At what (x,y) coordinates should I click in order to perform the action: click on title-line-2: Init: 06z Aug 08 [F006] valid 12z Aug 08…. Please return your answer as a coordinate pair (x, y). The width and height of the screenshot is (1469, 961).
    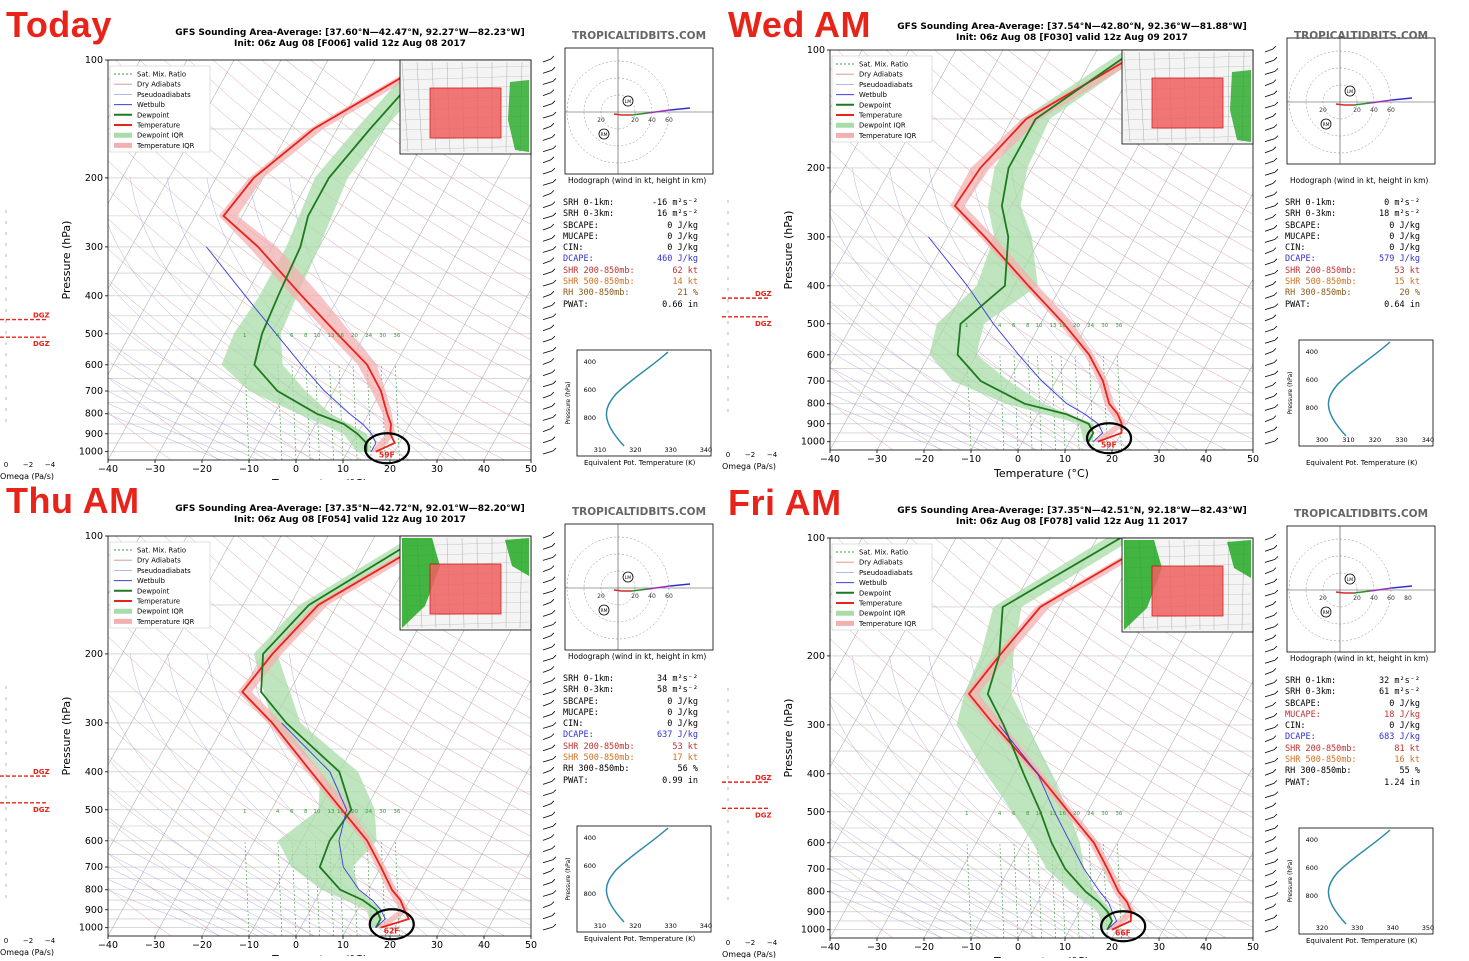
    Looking at the image, I should click on (350, 44).